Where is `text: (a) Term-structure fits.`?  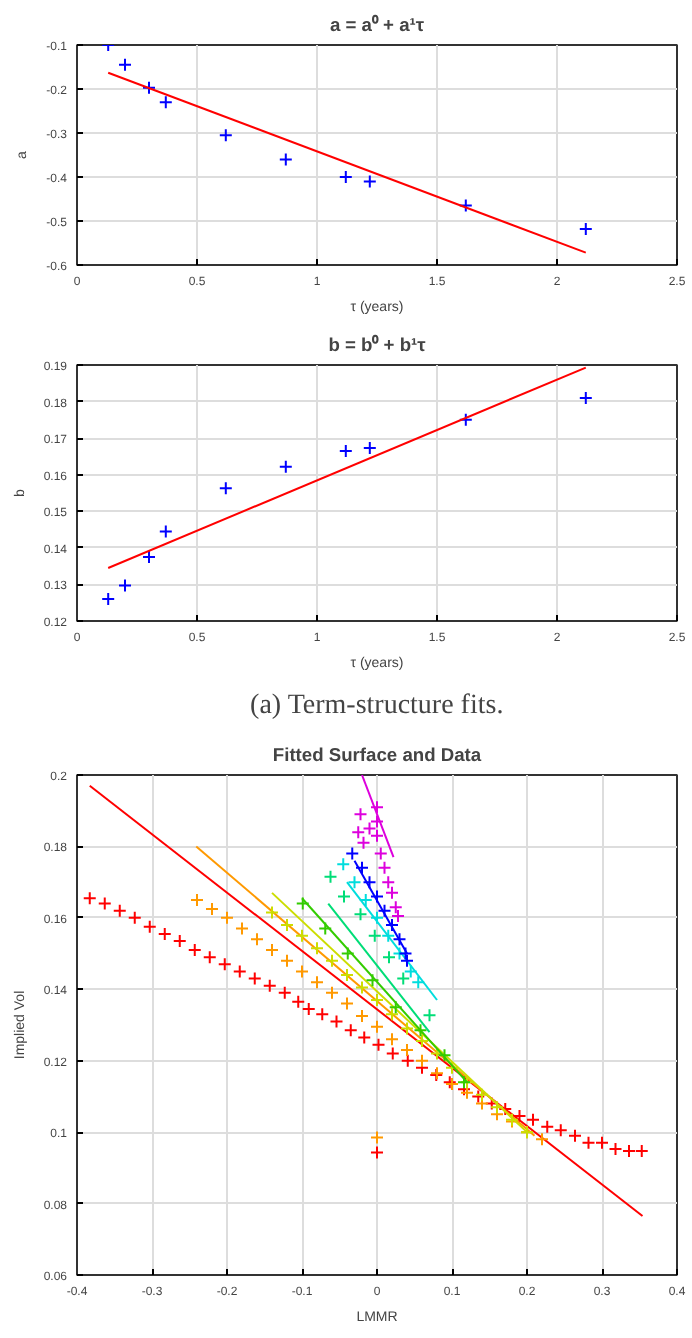 text: (a) Term-structure fits. is located at coordinates (377, 706).